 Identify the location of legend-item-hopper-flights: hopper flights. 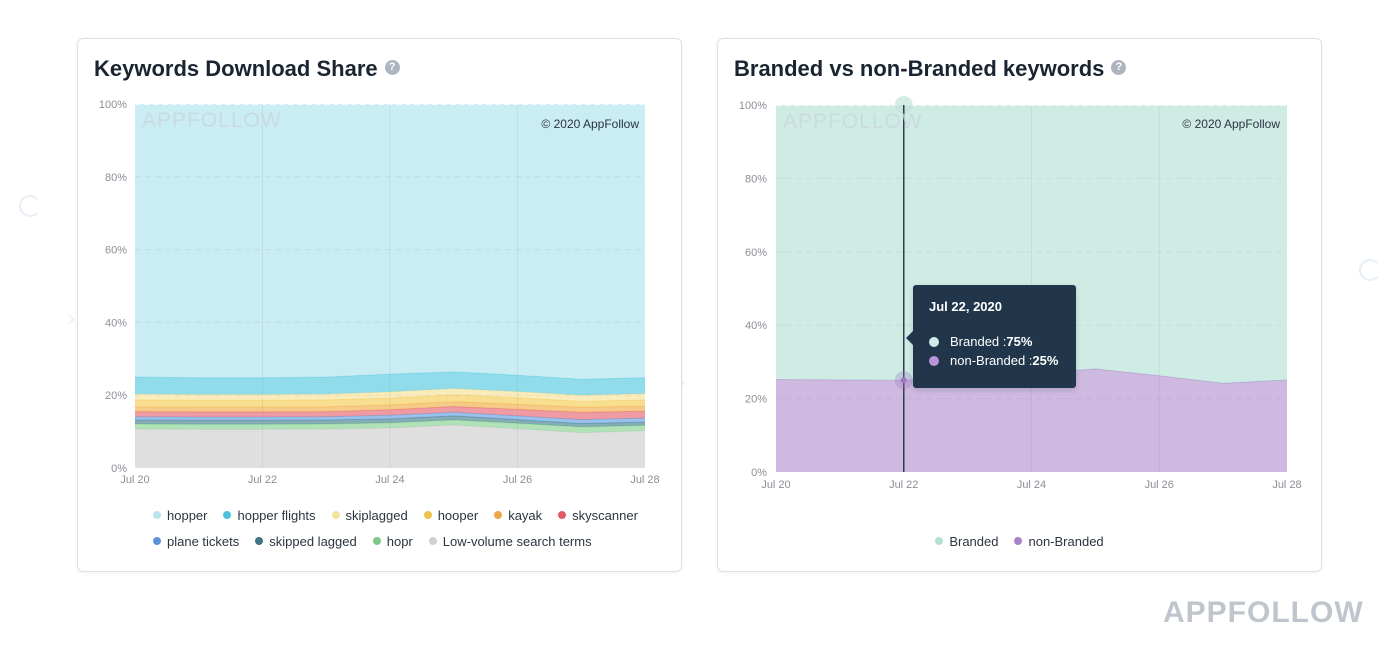
(269, 515).